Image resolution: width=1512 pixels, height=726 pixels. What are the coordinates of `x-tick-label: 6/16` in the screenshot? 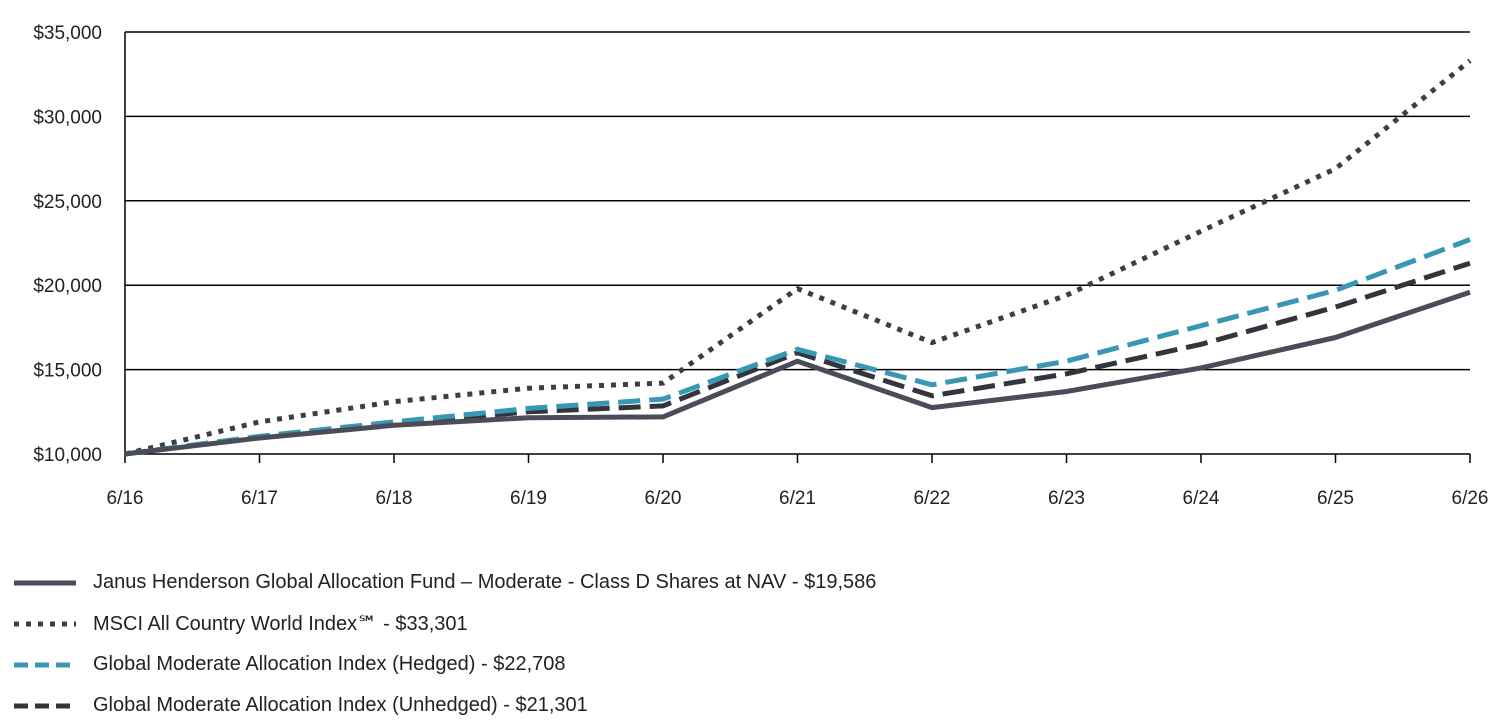 It's located at (125, 498).